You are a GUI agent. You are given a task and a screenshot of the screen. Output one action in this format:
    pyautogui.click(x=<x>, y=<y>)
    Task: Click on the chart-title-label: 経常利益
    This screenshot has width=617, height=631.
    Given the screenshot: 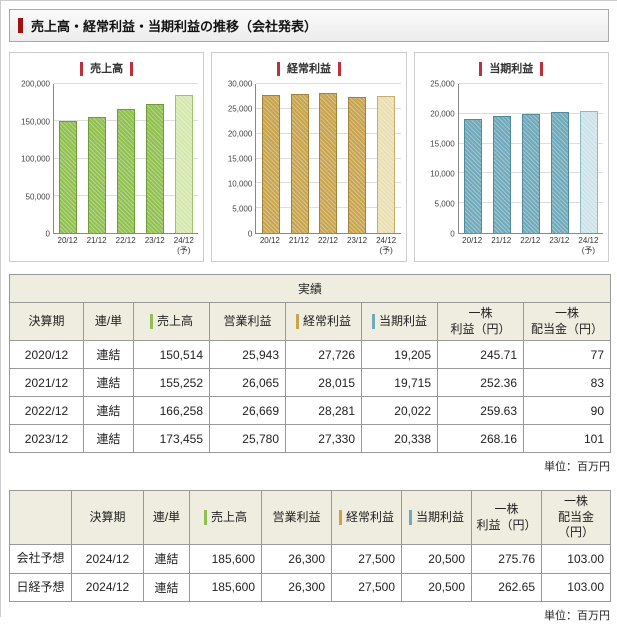 What is the action you would take?
    pyautogui.click(x=308, y=69)
    